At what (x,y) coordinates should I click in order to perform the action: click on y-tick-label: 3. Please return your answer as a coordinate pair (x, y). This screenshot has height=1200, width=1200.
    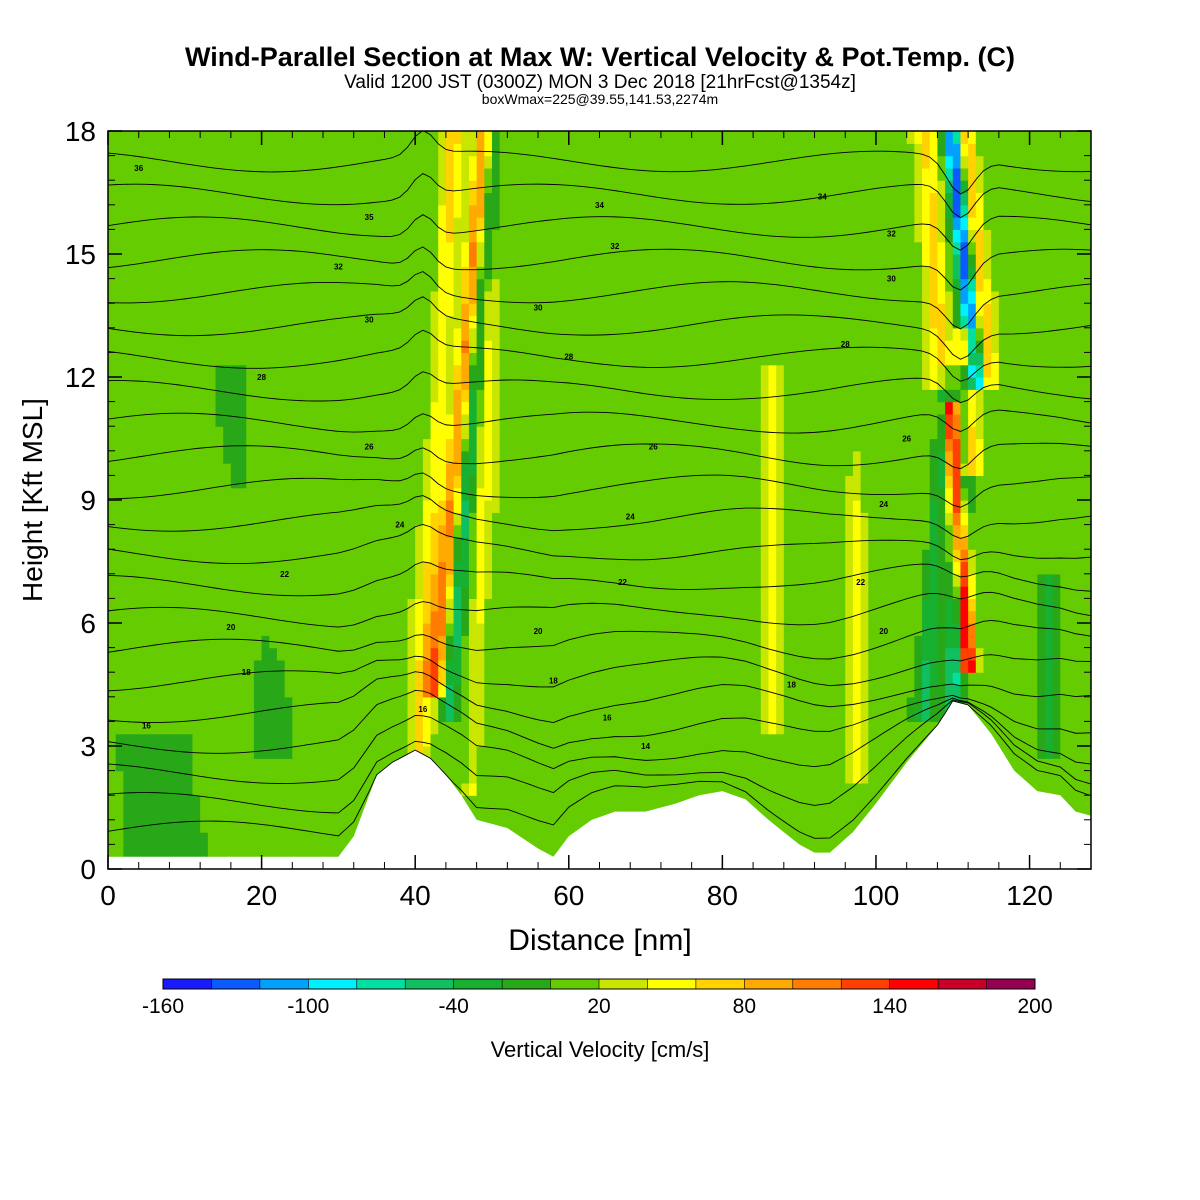
    Looking at the image, I should click on (88, 746).